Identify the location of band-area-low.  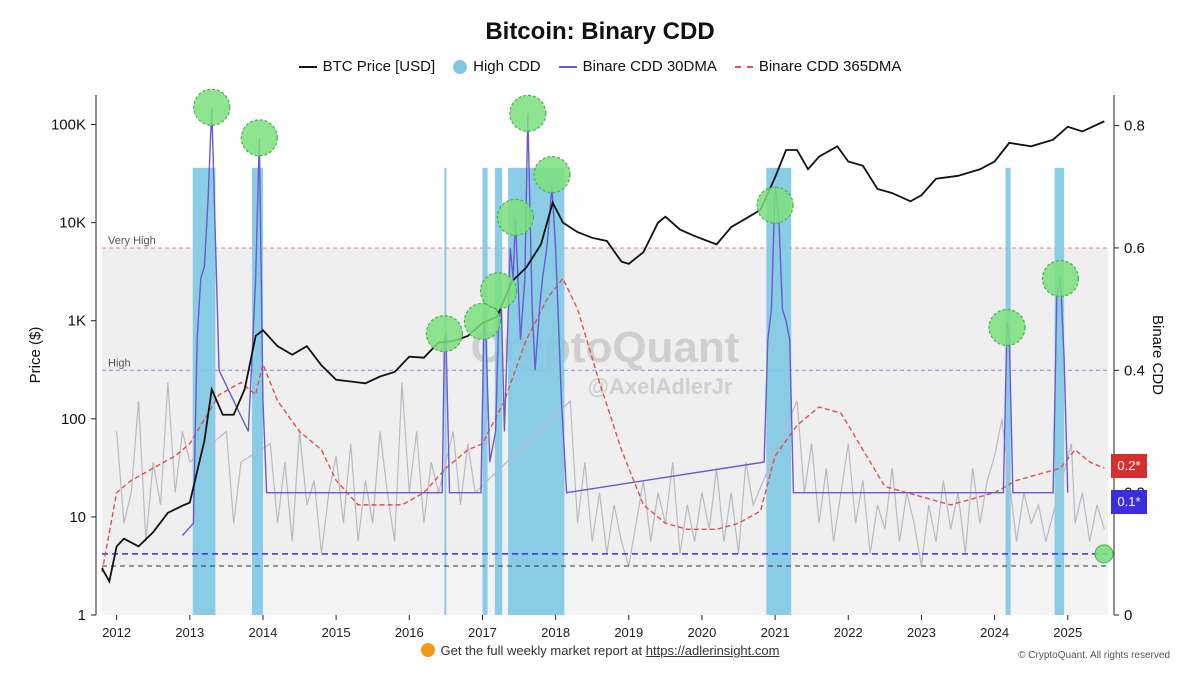
(605, 590).